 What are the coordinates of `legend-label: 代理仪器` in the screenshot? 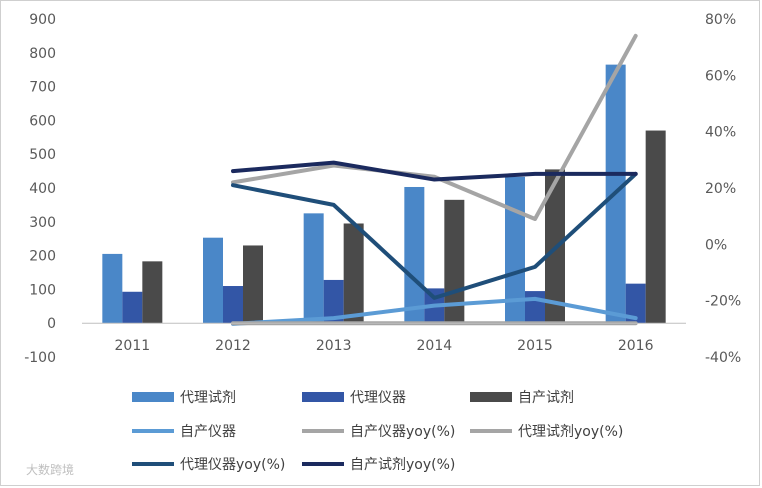 It's located at (378, 398).